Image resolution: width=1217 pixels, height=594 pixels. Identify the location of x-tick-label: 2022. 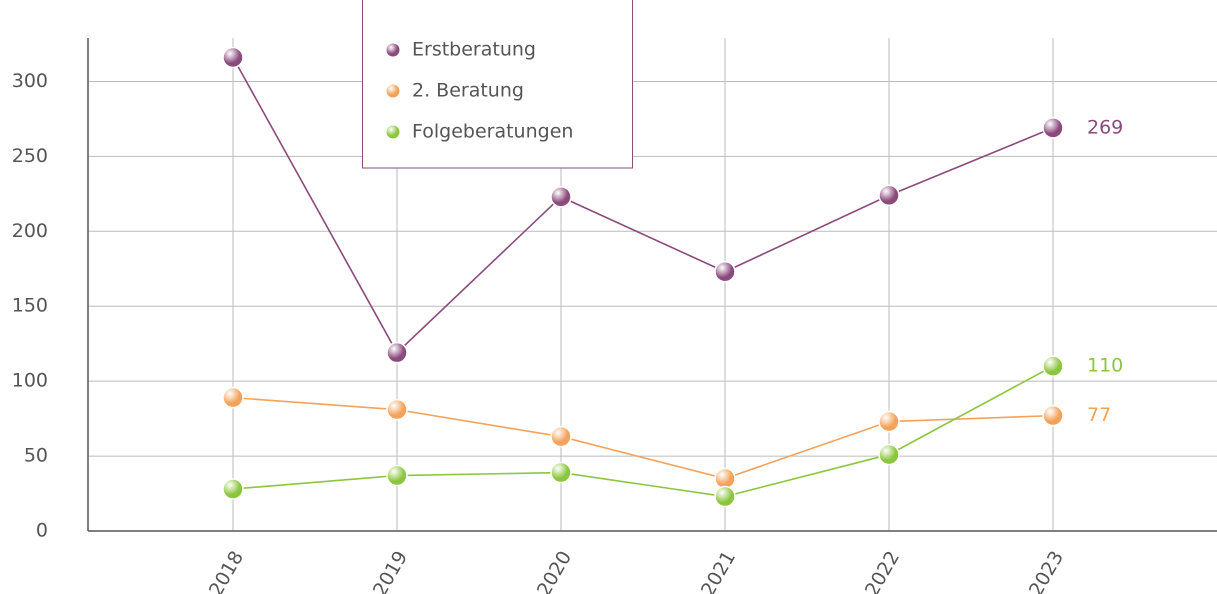
(882, 570).